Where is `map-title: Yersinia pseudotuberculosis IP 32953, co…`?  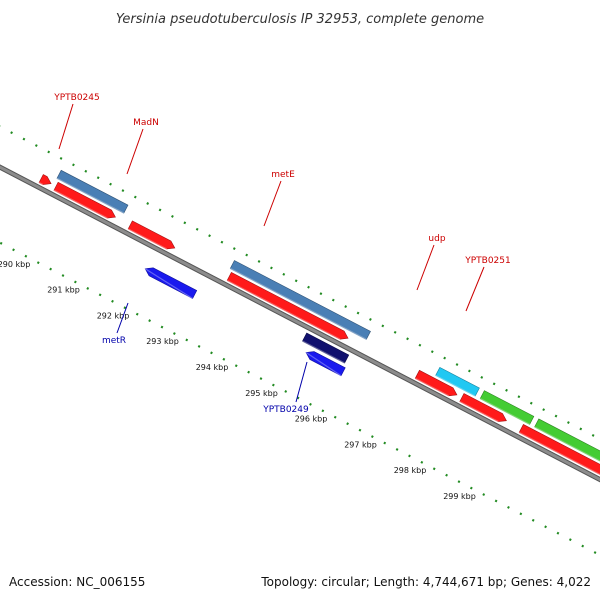
map-title: Yersinia pseudotuberculosis IP 32953, co… is located at coordinates (300, 19).